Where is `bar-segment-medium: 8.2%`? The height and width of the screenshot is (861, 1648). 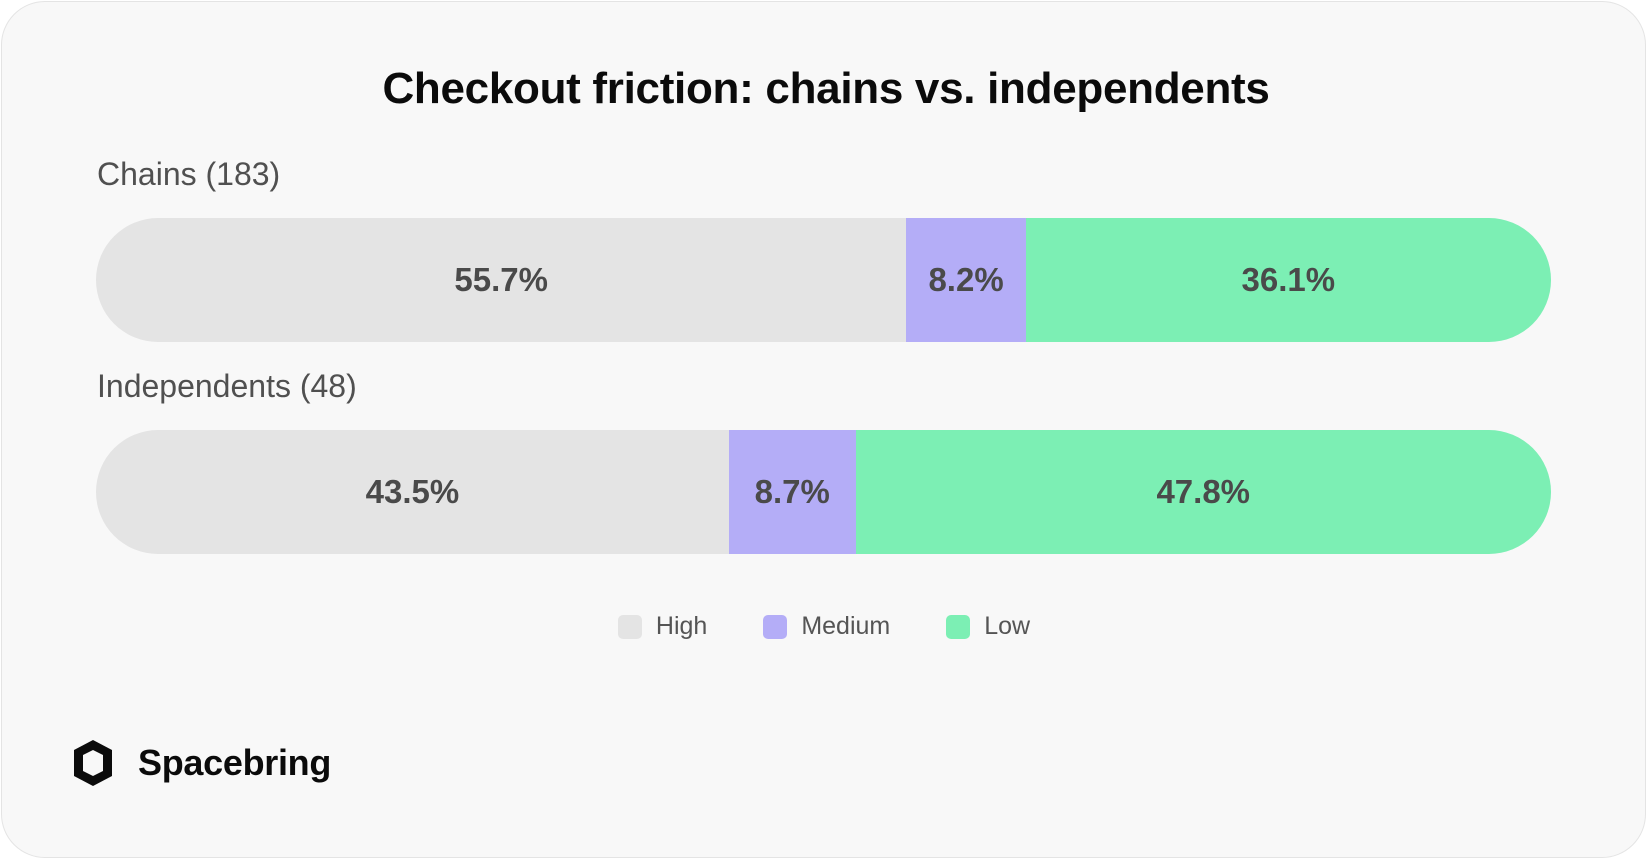
bar-segment-medium: 8.2% is located at coordinates (966, 280).